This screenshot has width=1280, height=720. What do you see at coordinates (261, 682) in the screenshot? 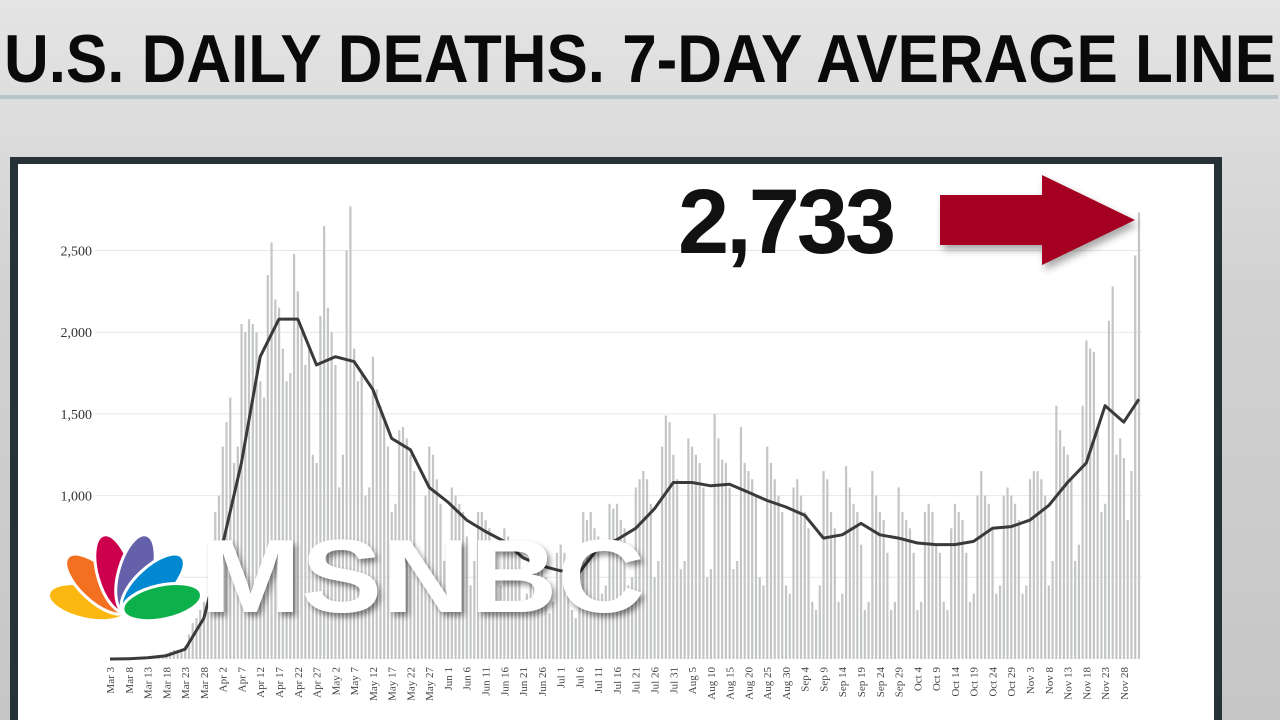
I see `x-tick-label: Apr 12` at bounding box center [261, 682].